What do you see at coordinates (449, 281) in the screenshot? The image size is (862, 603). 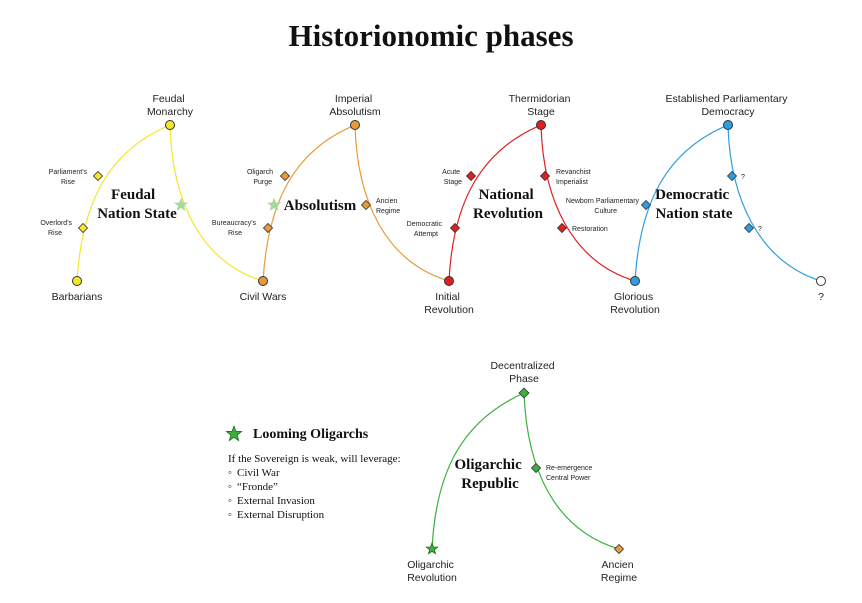 I see `initial-revolution-node` at bounding box center [449, 281].